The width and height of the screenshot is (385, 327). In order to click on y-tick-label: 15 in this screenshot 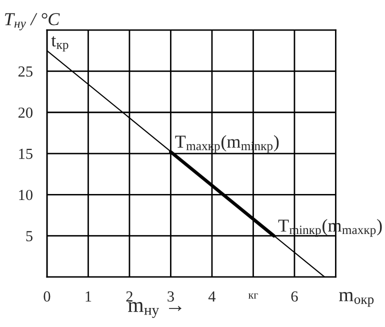, I will do `click(25, 153)`.